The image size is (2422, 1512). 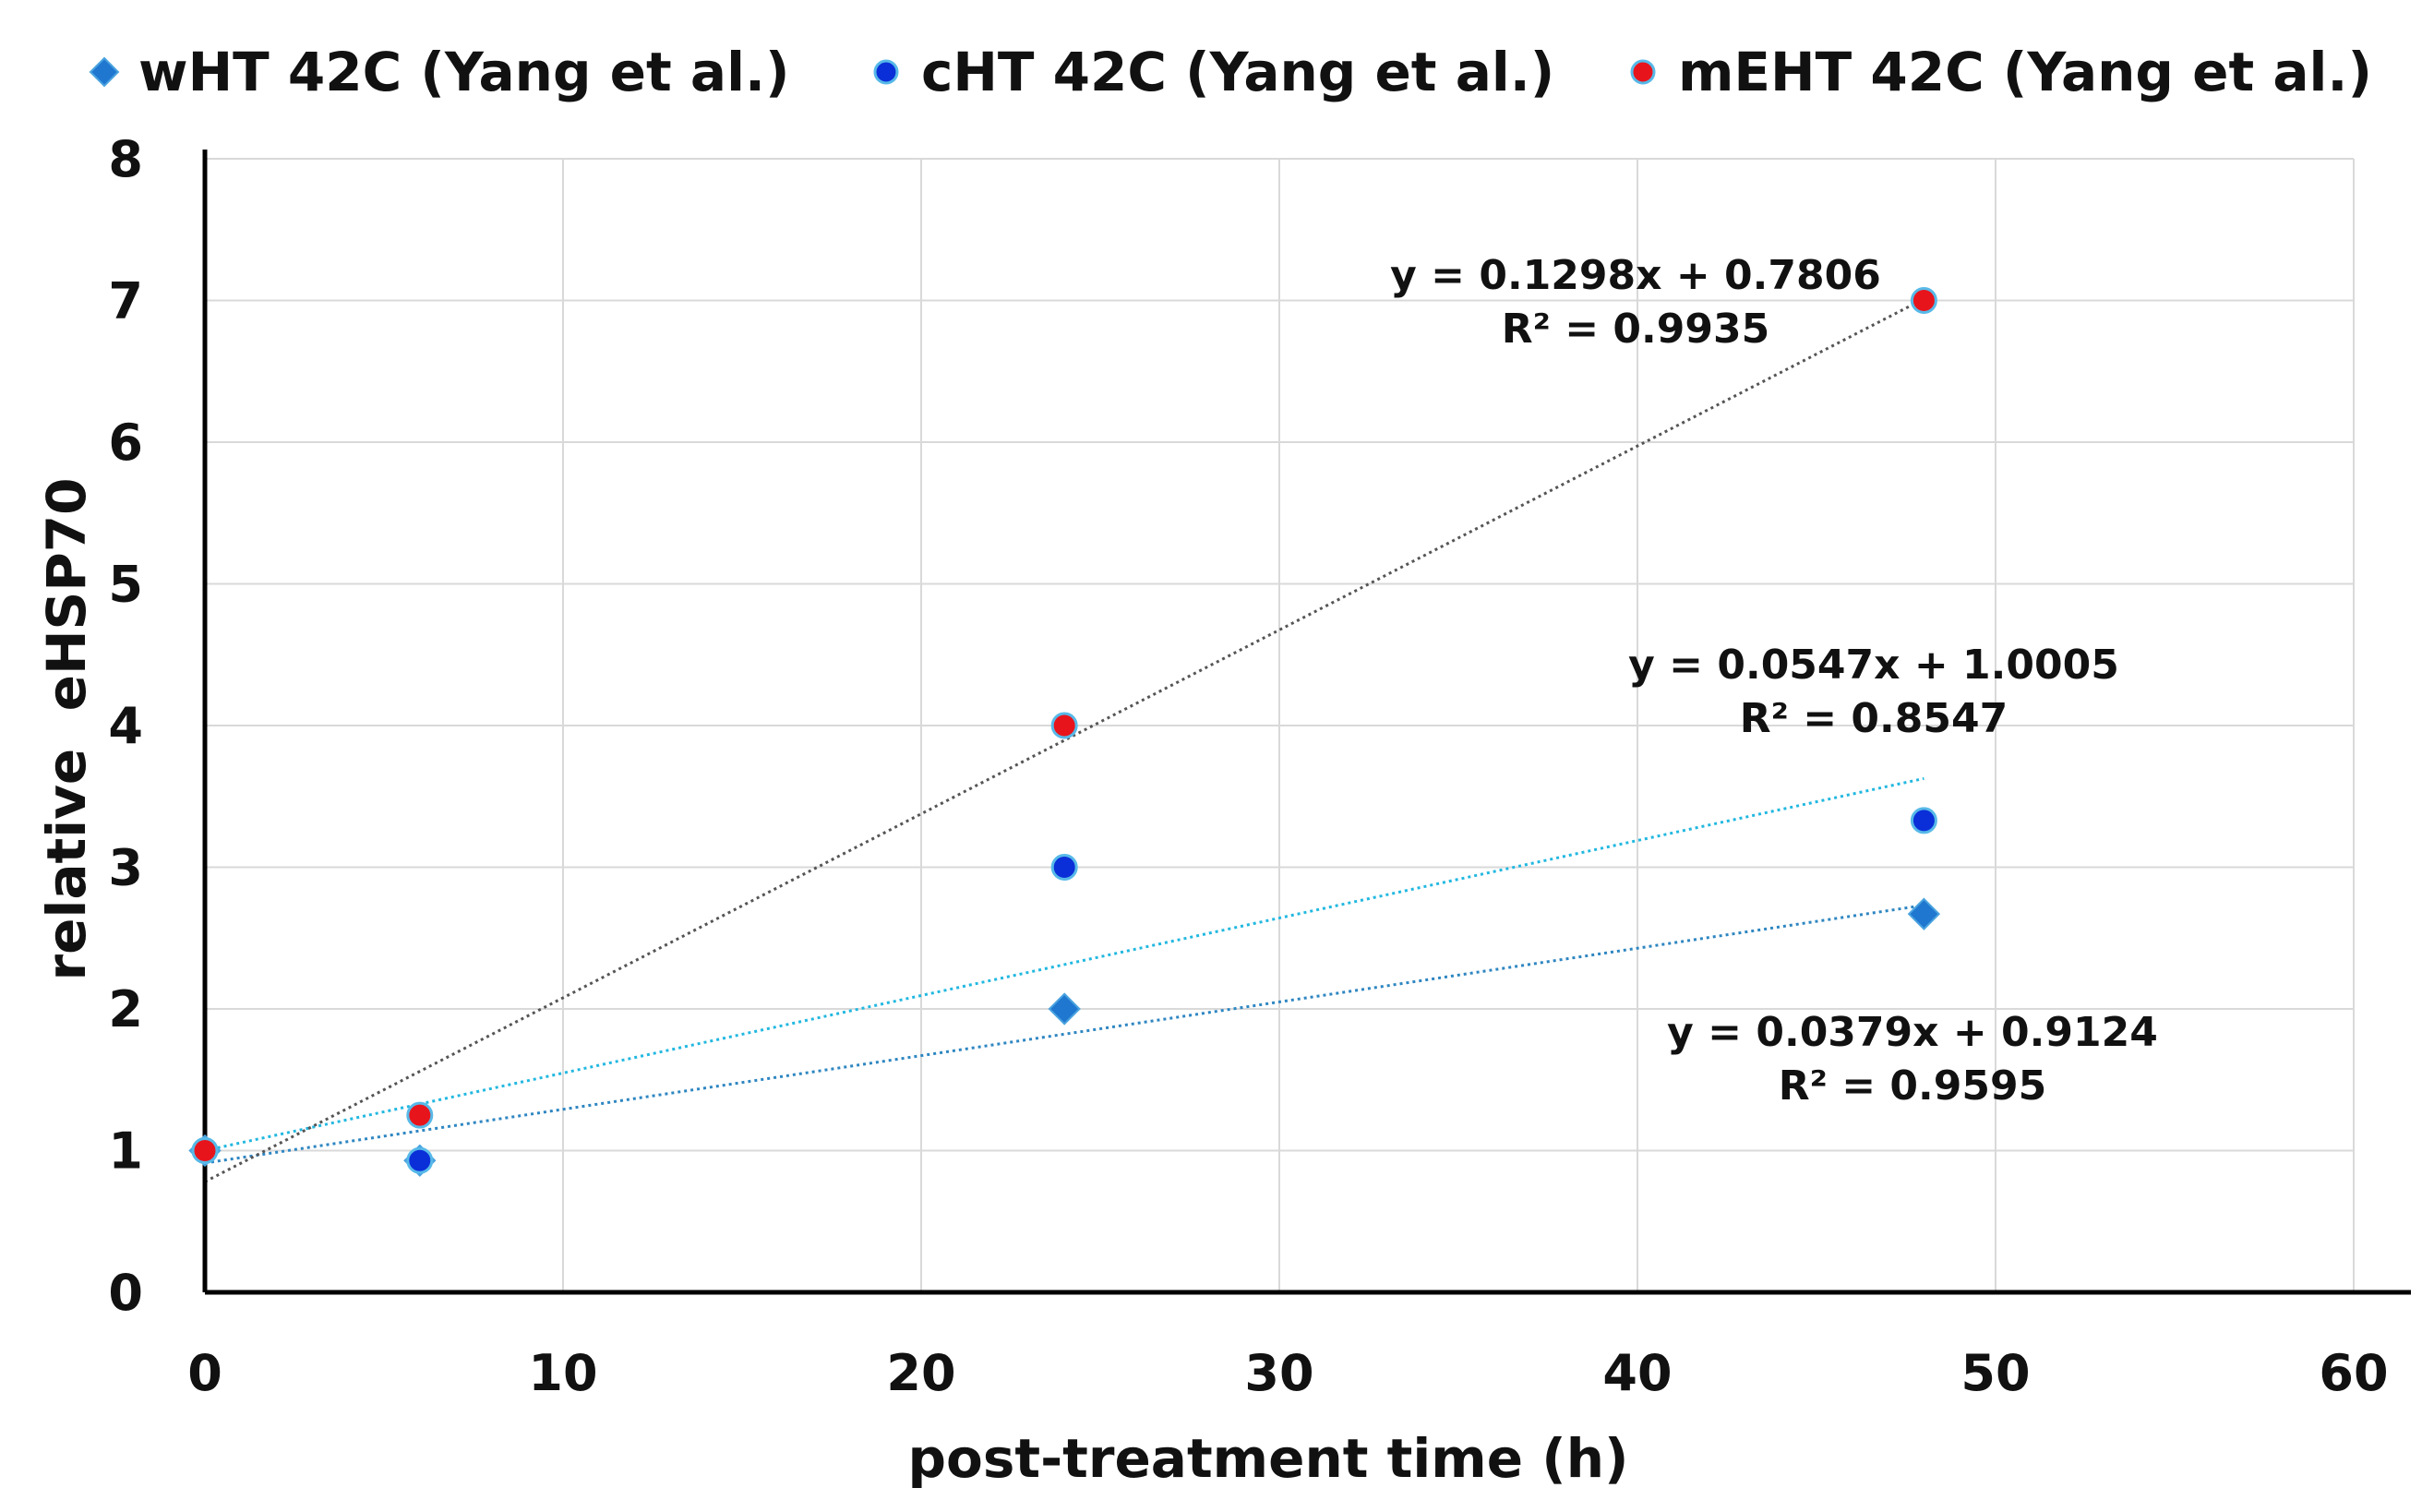 I want to click on x-tick-label: 50, so click(x=1995, y=1373).